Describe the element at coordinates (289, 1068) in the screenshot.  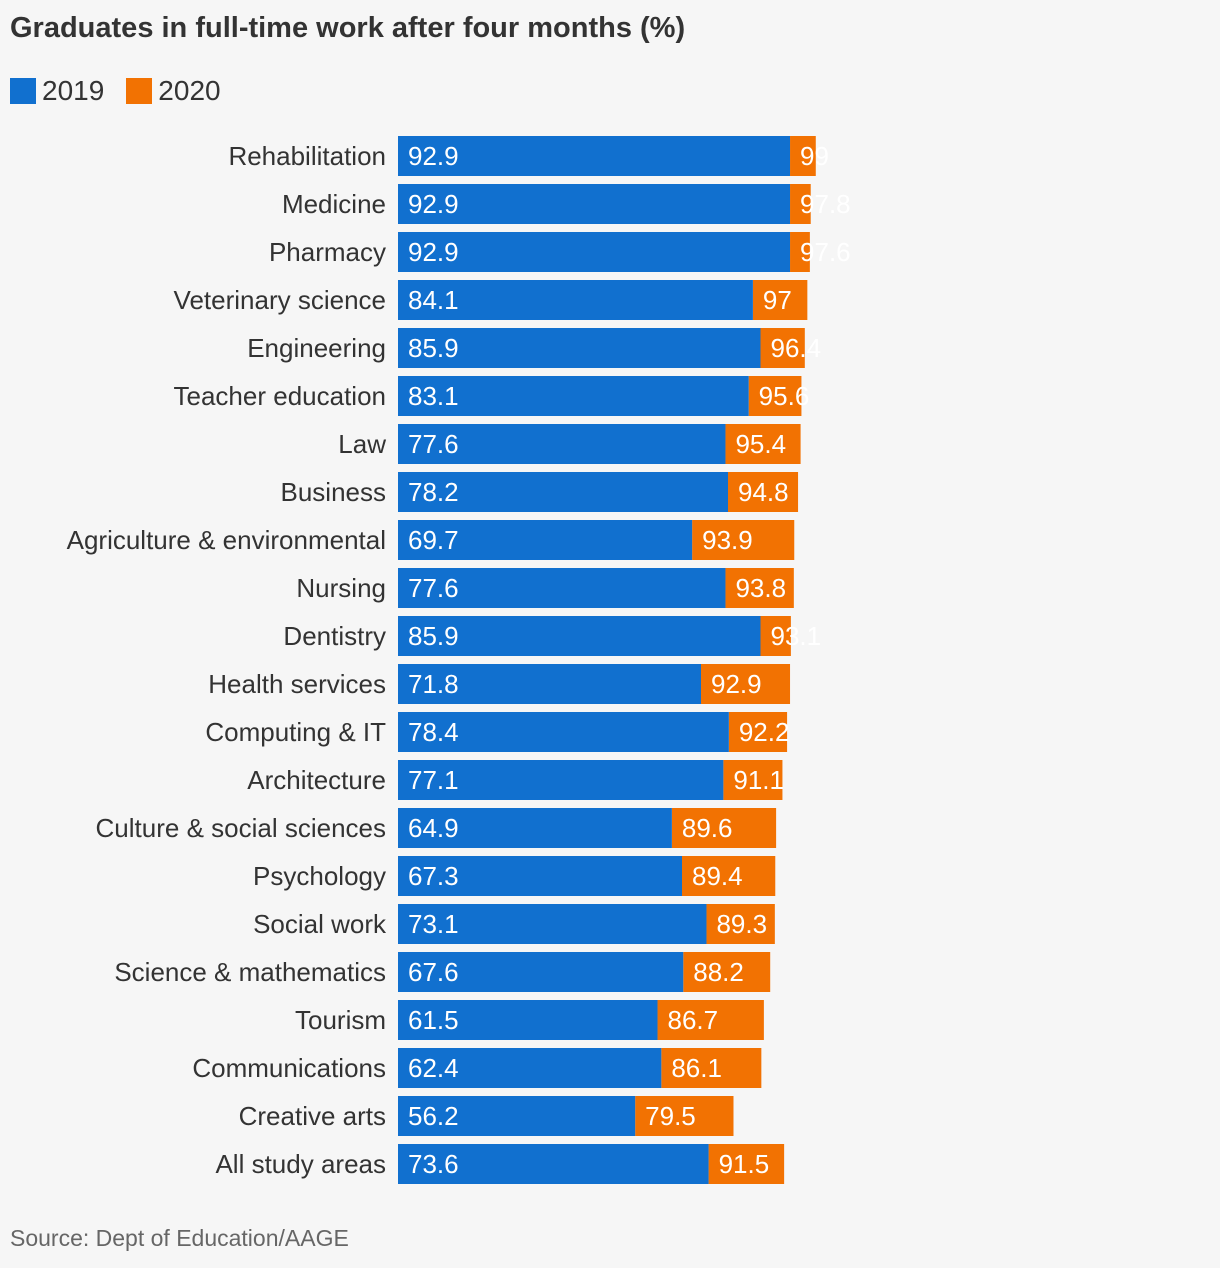
I see `category-label: Communications` at that location.